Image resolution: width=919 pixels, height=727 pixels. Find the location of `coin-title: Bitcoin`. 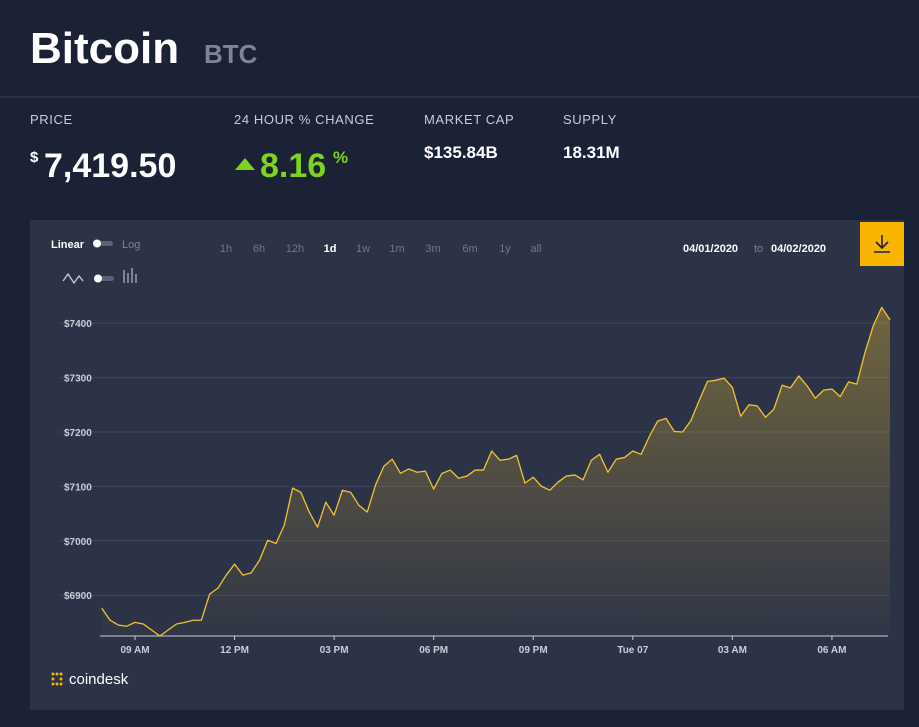

coin-title: Bitcoin is located at coordinates (104, 48).